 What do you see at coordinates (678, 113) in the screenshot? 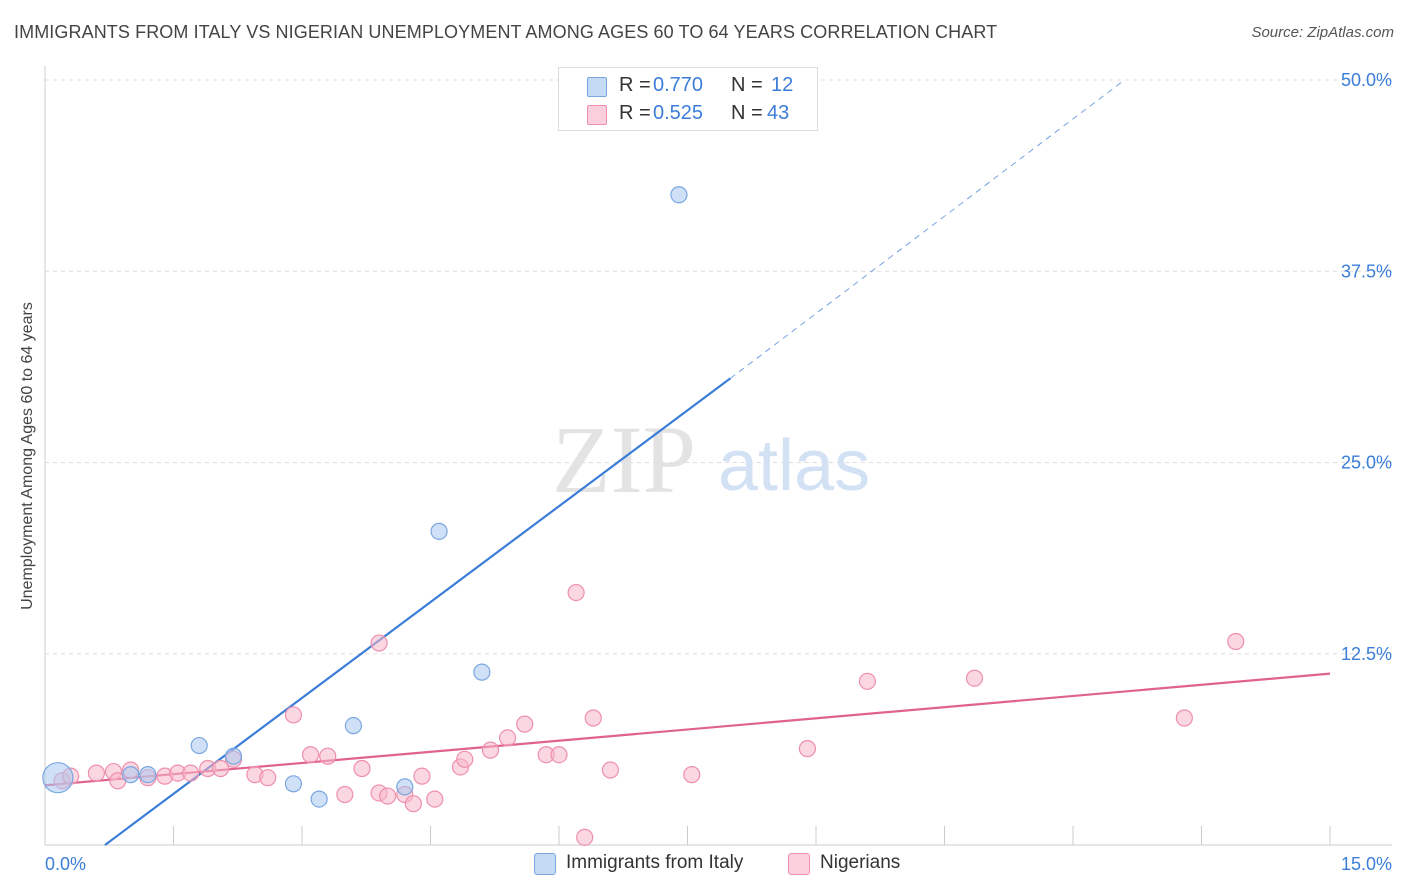
I see `legend-r-value: 0.525` at bounding box center [678, 113].